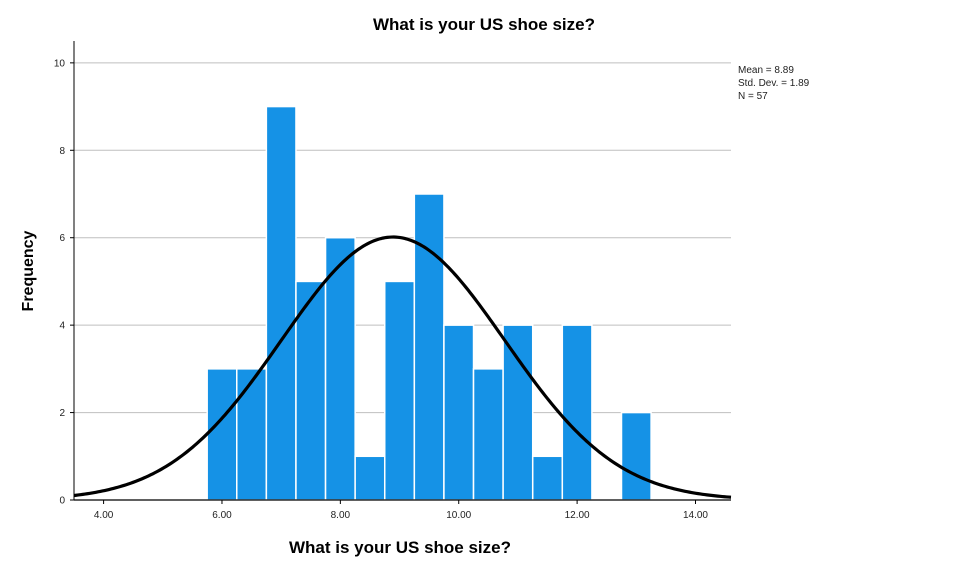 The image size is (975, 573). I want to click on y-tick-label: 0, so click(62, 501).